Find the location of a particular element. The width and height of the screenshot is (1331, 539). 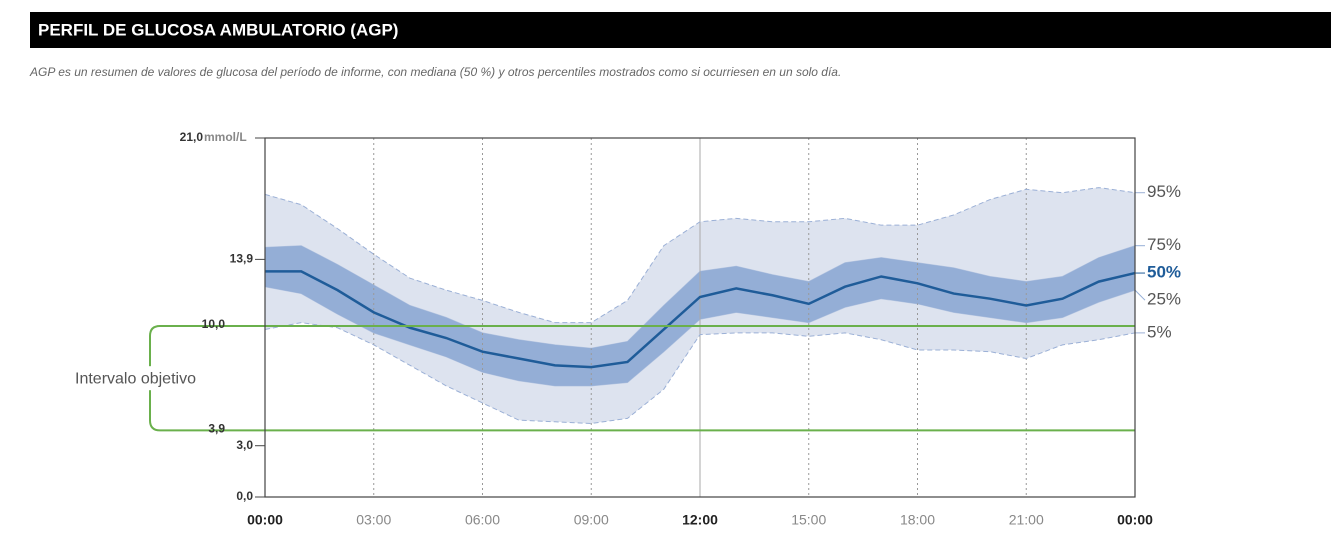

x-tick-label: 21:00 is located at coordinates (1026, 520).